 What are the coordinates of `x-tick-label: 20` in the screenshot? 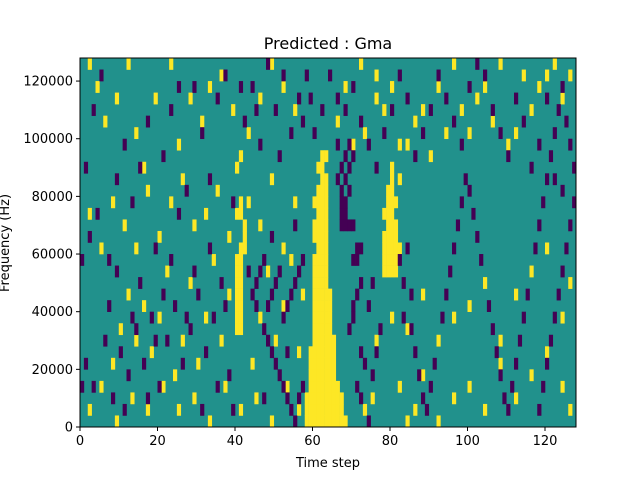 It's located at (157, 441).